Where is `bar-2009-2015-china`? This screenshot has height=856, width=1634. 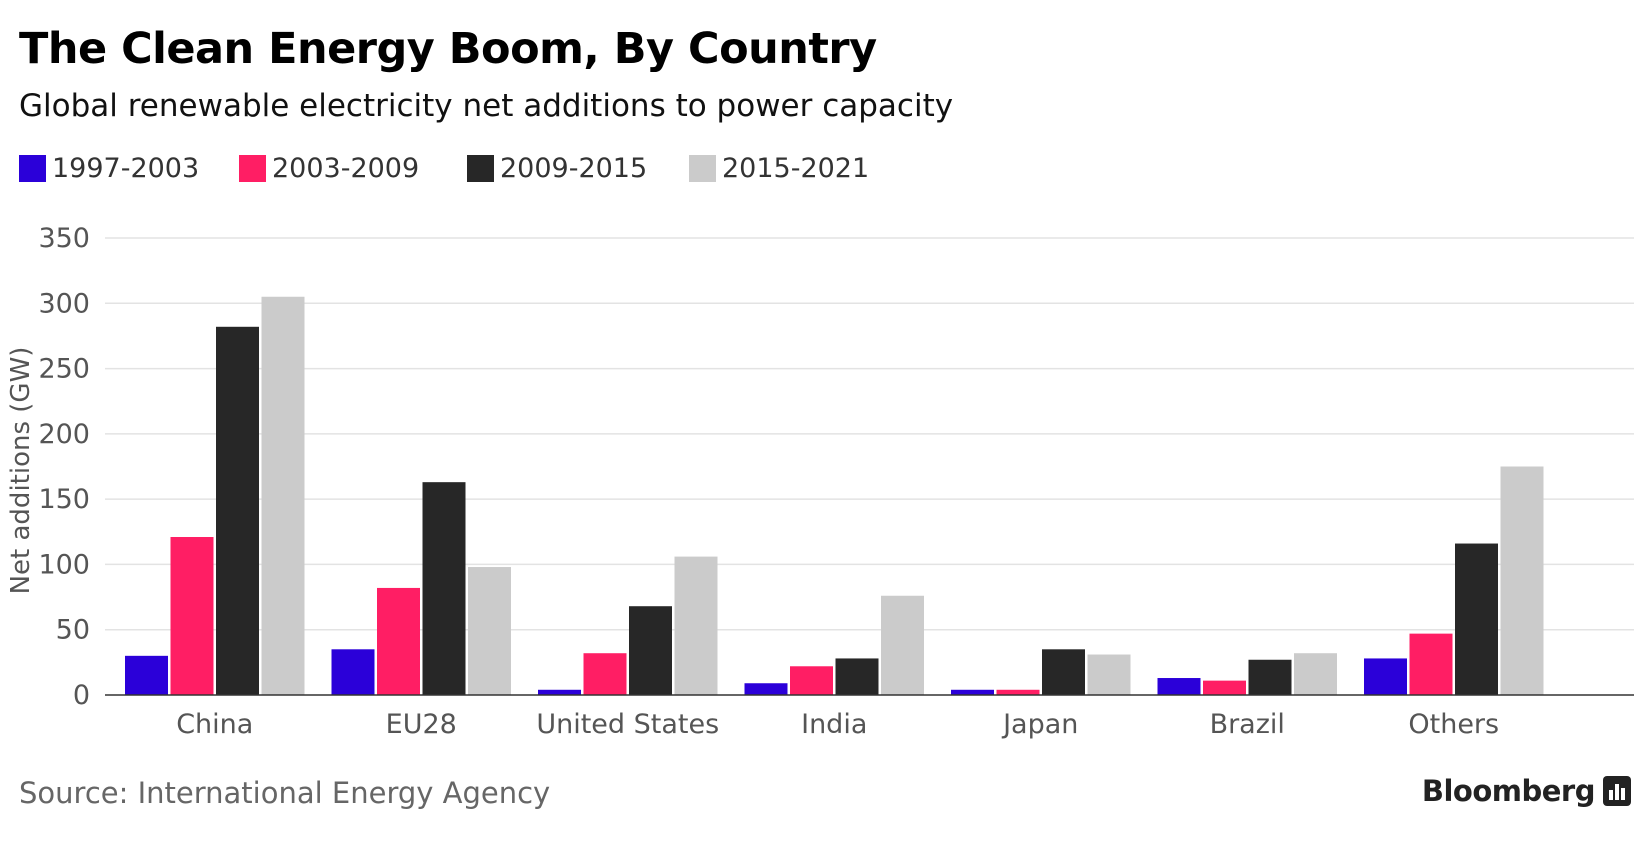 bar-2009-2015-china is located at coordinates (237, 510).